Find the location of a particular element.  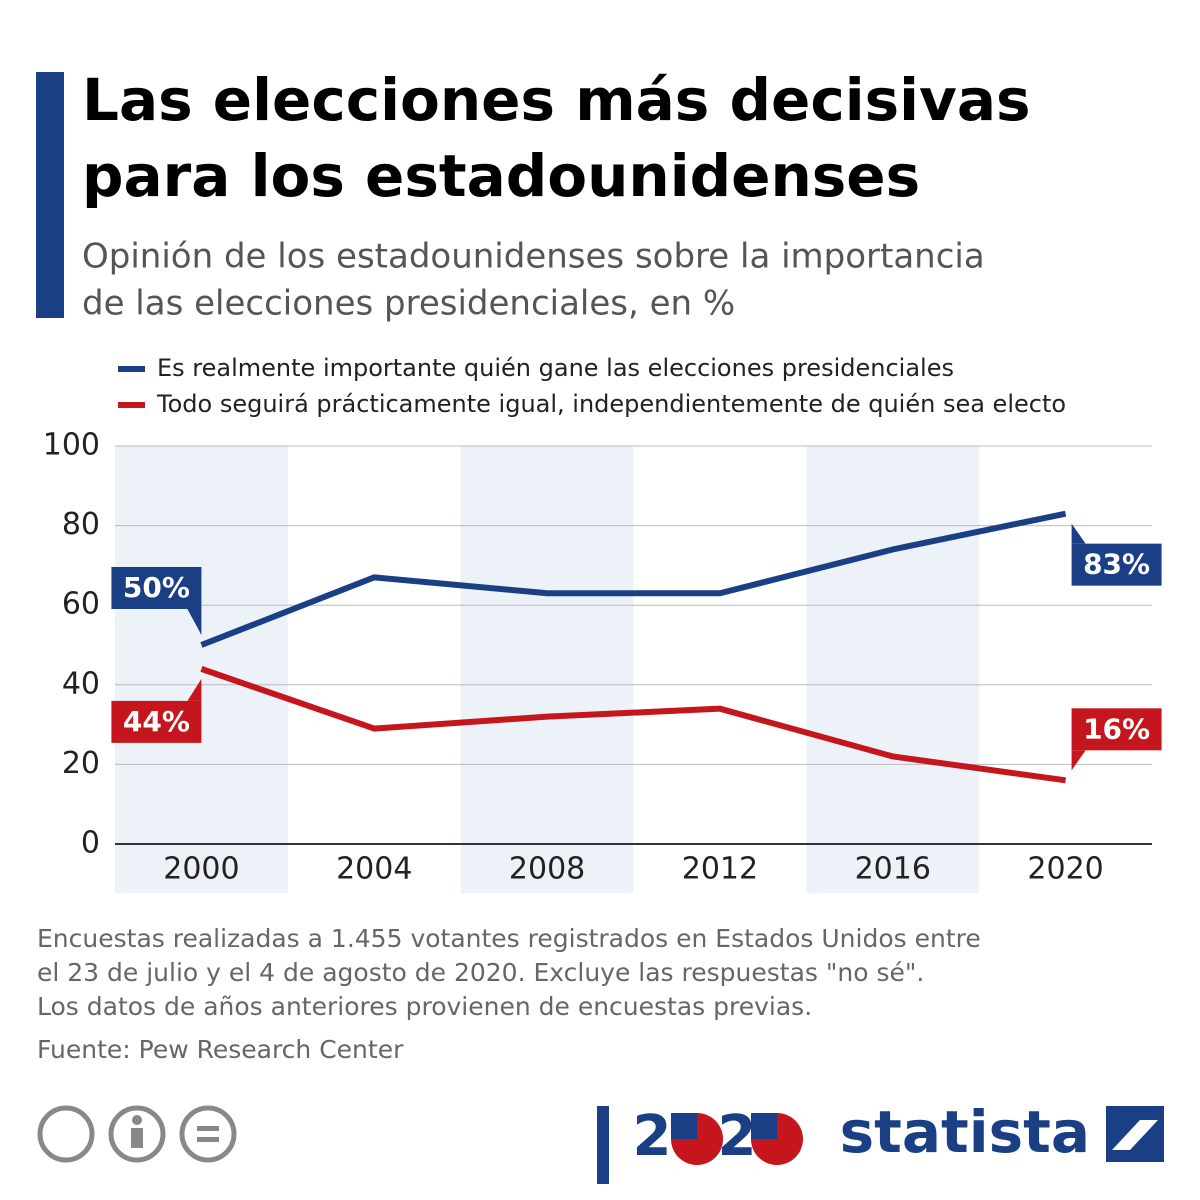

y-tick-label: 40 is located at coordinates (81, 683).